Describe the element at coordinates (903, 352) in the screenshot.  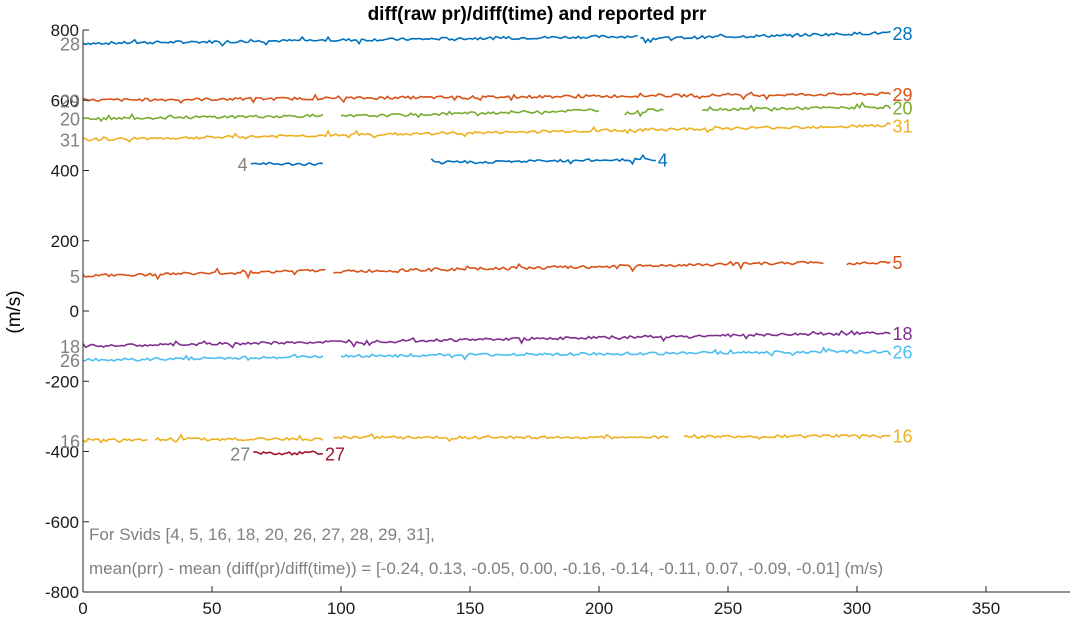
I see `series-26-end-label: 26` at that location.